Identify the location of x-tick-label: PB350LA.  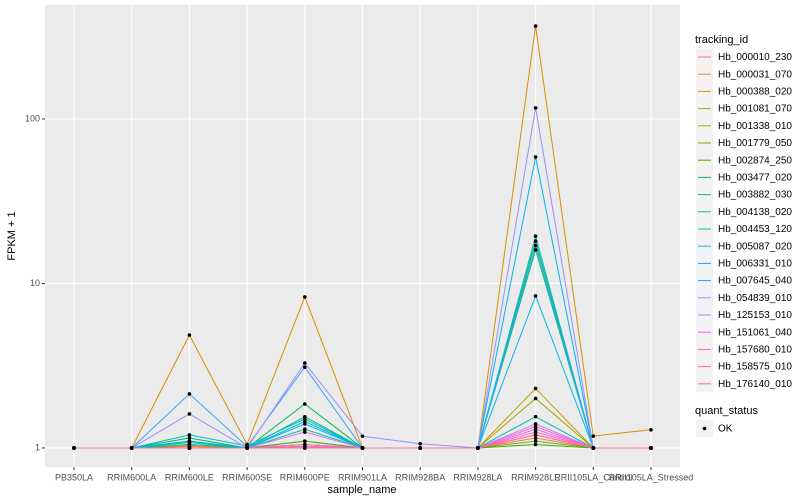
(74, 477).